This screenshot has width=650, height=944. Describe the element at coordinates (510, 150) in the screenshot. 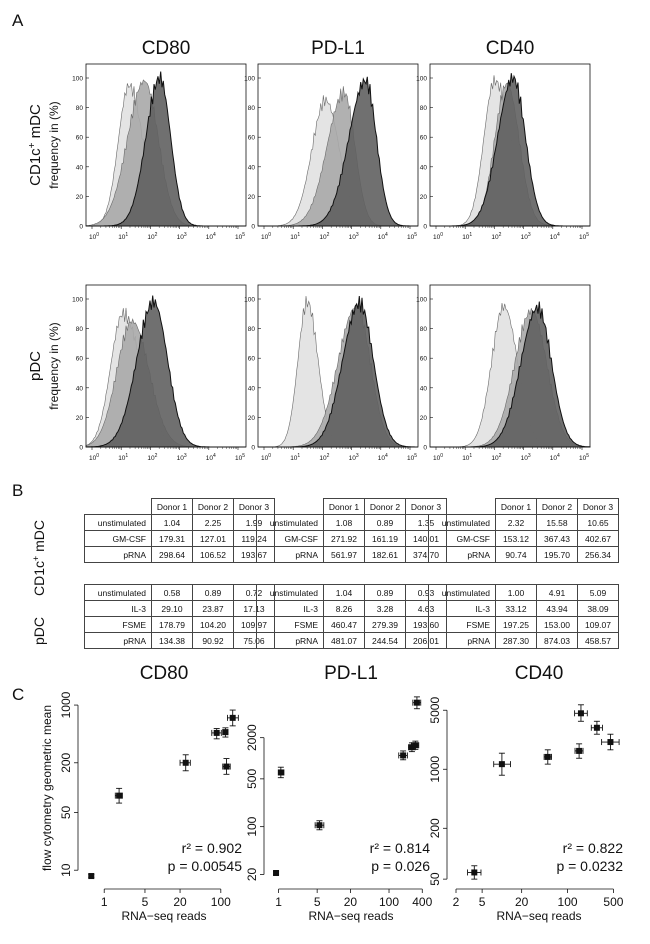

I see `histogram-curve` at that location.